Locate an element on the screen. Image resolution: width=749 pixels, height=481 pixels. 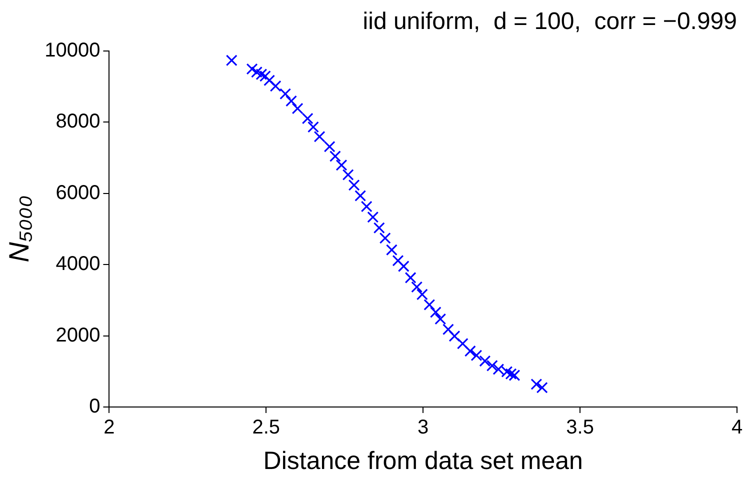
x-tick-label: 2.5 is located at coordinates (266, 427).